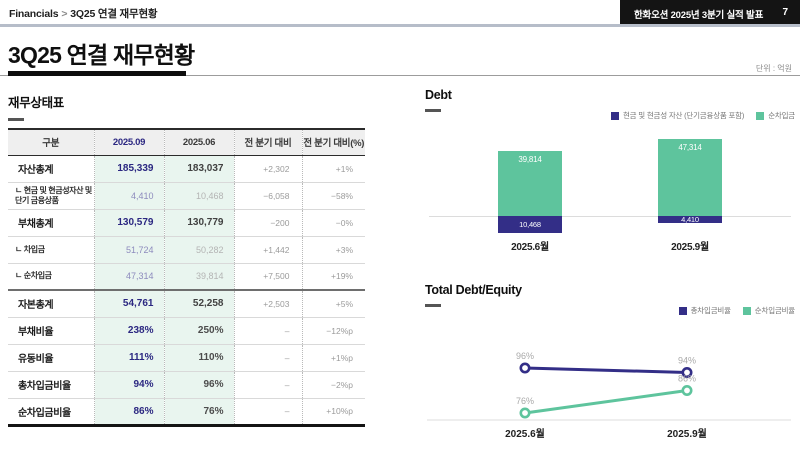  I want to click on legend-item: 순차입금비율, so click(768, 310).